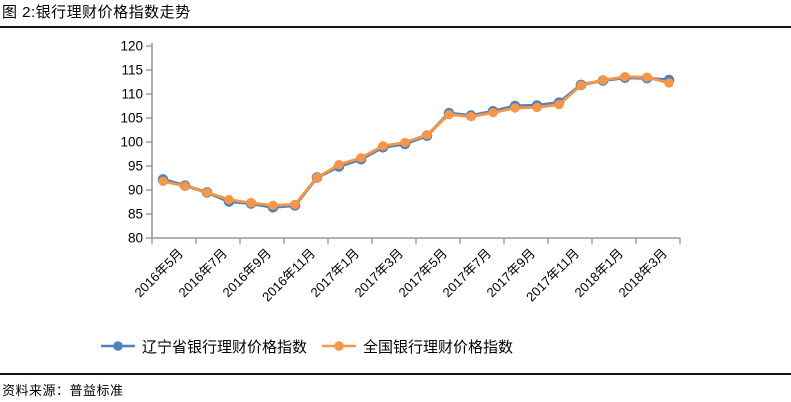 The width and height of the screenshot is (791, 402). What do you see at coordinates (395, 14) in the screenshot?
I see `figure-title-bar: 图 2:银行理财价格指数走势` at bounding box center [395, 14].